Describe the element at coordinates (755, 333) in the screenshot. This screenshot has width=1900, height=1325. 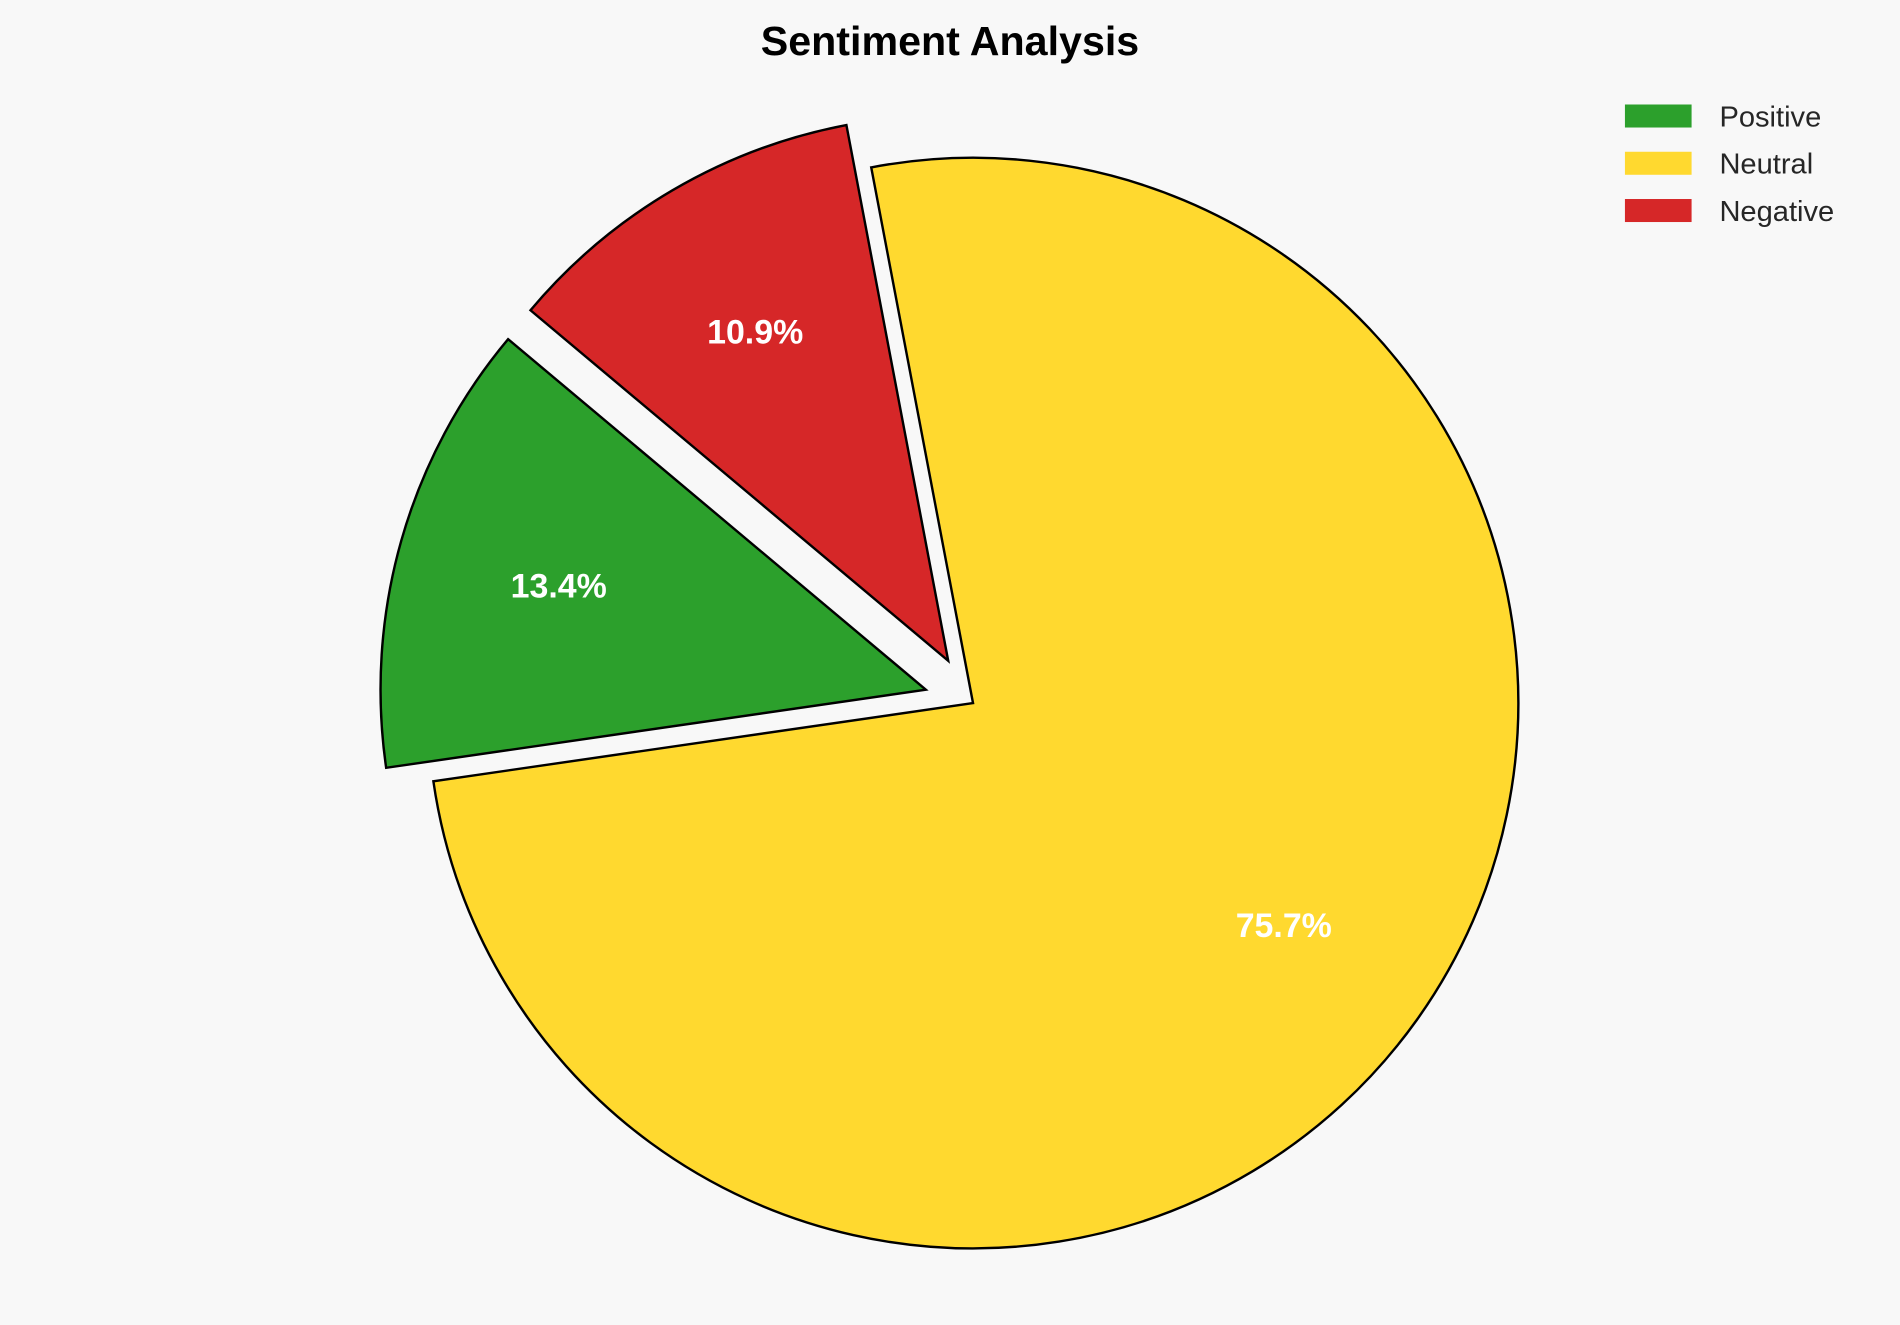
I see `slice-label-negative: 10.9%` at that location.